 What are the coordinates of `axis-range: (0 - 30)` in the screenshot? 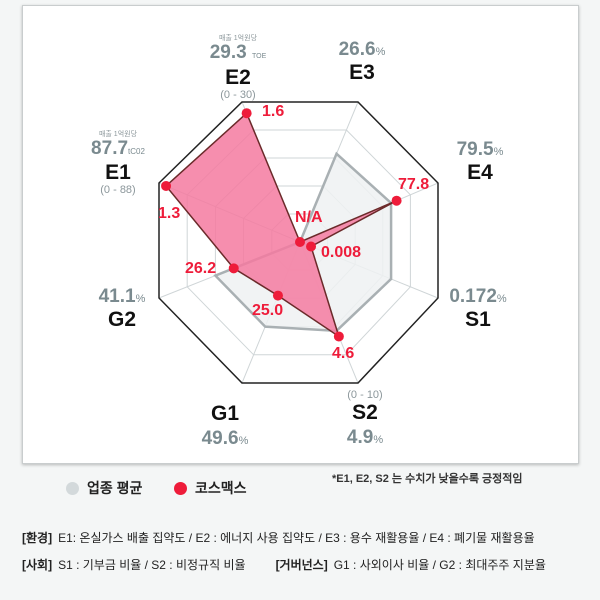 It's located at (238, 95).